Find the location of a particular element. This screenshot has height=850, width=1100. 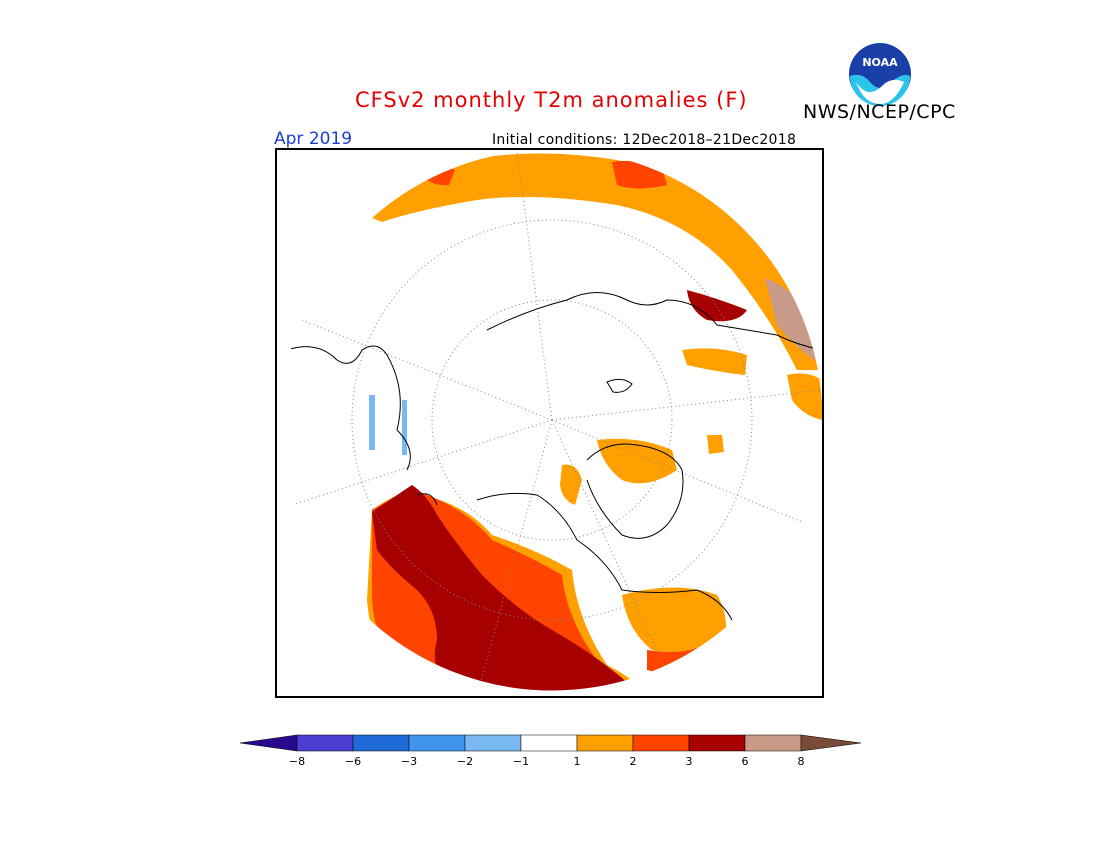

color-legend: −8 −6 −3 −2 −1 1 2 3 6 8 is located at coordinates (551, 751).